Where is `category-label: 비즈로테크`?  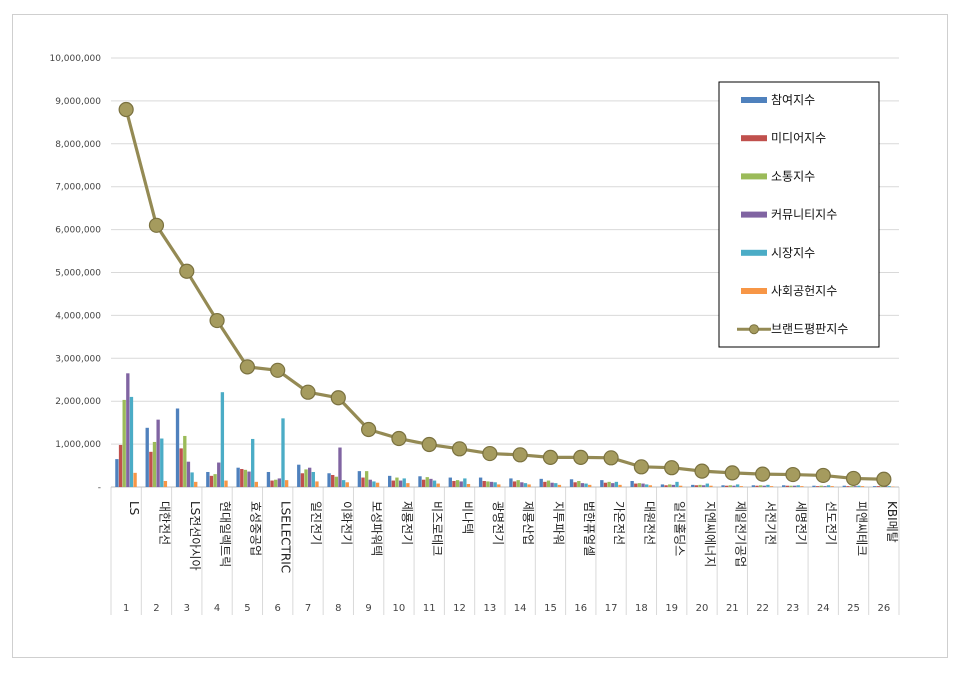
category-label: 비즈로테크 is located at coordinates (437, 528).